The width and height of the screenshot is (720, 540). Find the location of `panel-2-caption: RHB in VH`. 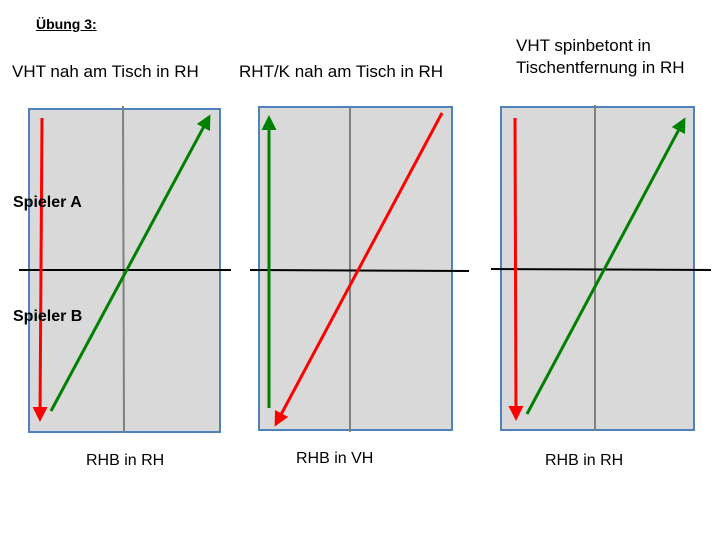

panel-2-caption: RHB in VH is located at coordinates (335, 458).